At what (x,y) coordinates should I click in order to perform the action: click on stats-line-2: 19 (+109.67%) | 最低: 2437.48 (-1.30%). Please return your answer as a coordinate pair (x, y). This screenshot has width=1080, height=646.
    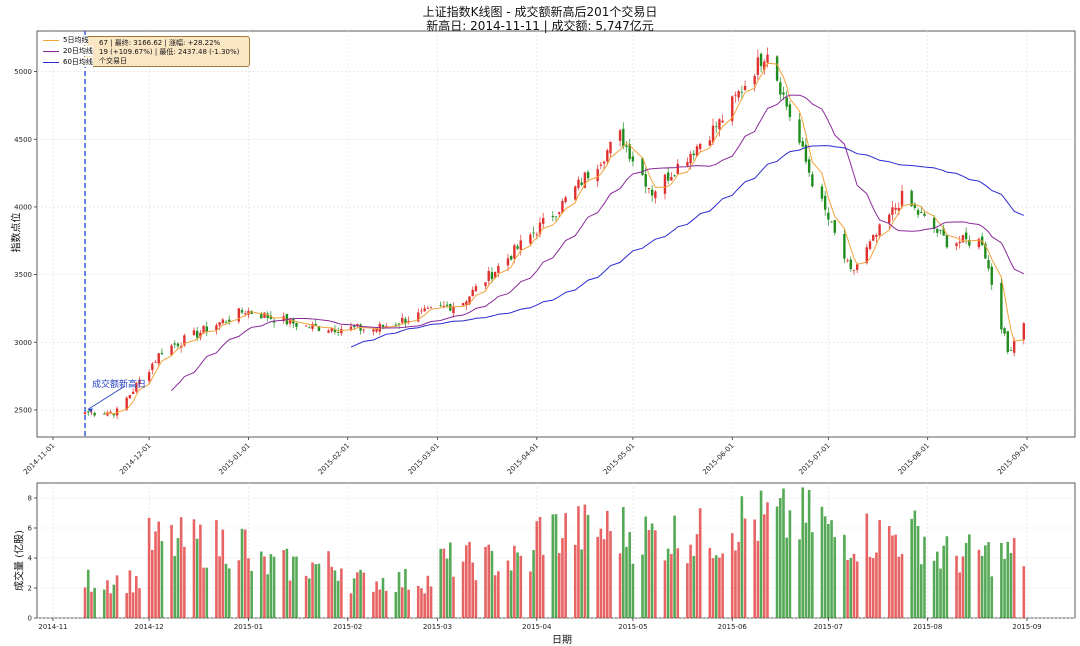
    Looking at the image, I should click on (169, 52).